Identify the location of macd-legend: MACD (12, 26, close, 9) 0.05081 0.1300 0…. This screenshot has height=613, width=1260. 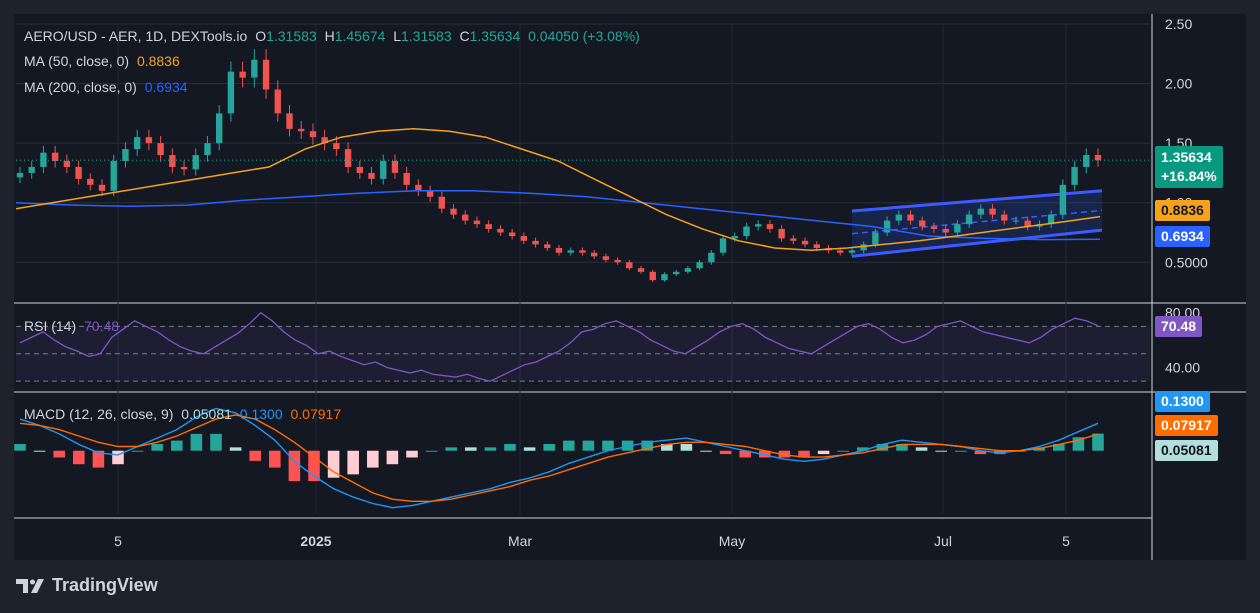
(184, 414).